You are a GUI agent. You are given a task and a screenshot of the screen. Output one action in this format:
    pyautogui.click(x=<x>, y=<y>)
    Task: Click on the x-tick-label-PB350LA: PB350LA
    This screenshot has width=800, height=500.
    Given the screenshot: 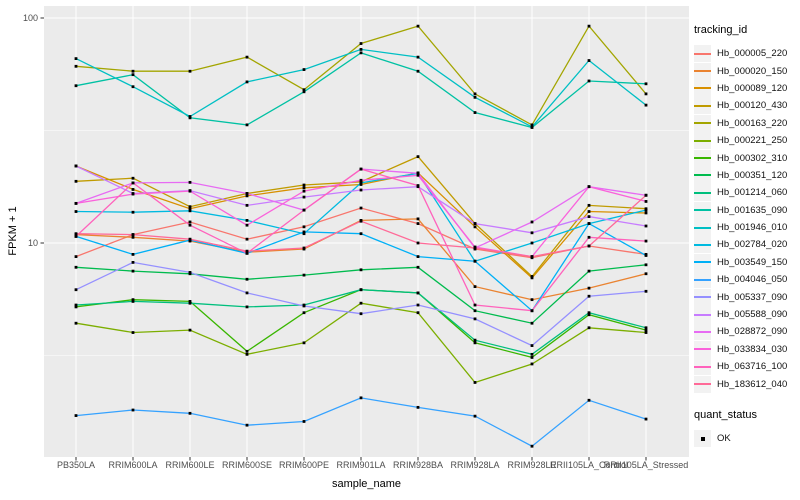 What is the action you would take?
    pyautogui.click(x=76, y=465)
    